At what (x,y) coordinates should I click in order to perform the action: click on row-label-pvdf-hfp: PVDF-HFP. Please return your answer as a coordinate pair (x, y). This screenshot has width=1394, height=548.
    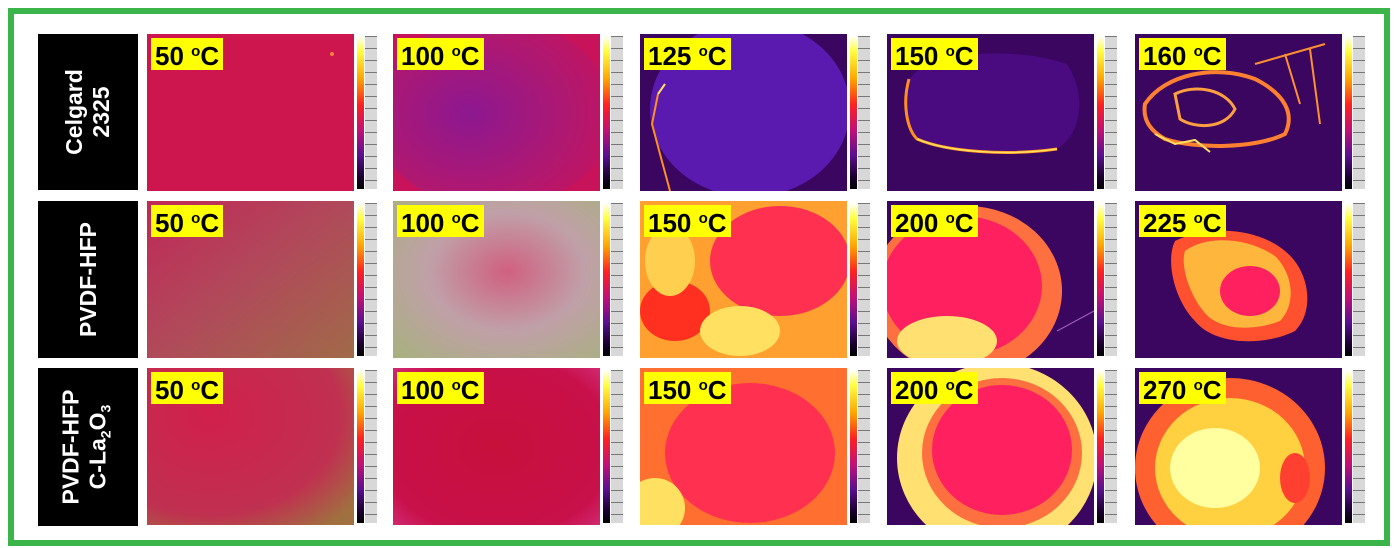
    Looking at the image, I should click on (88, 279).